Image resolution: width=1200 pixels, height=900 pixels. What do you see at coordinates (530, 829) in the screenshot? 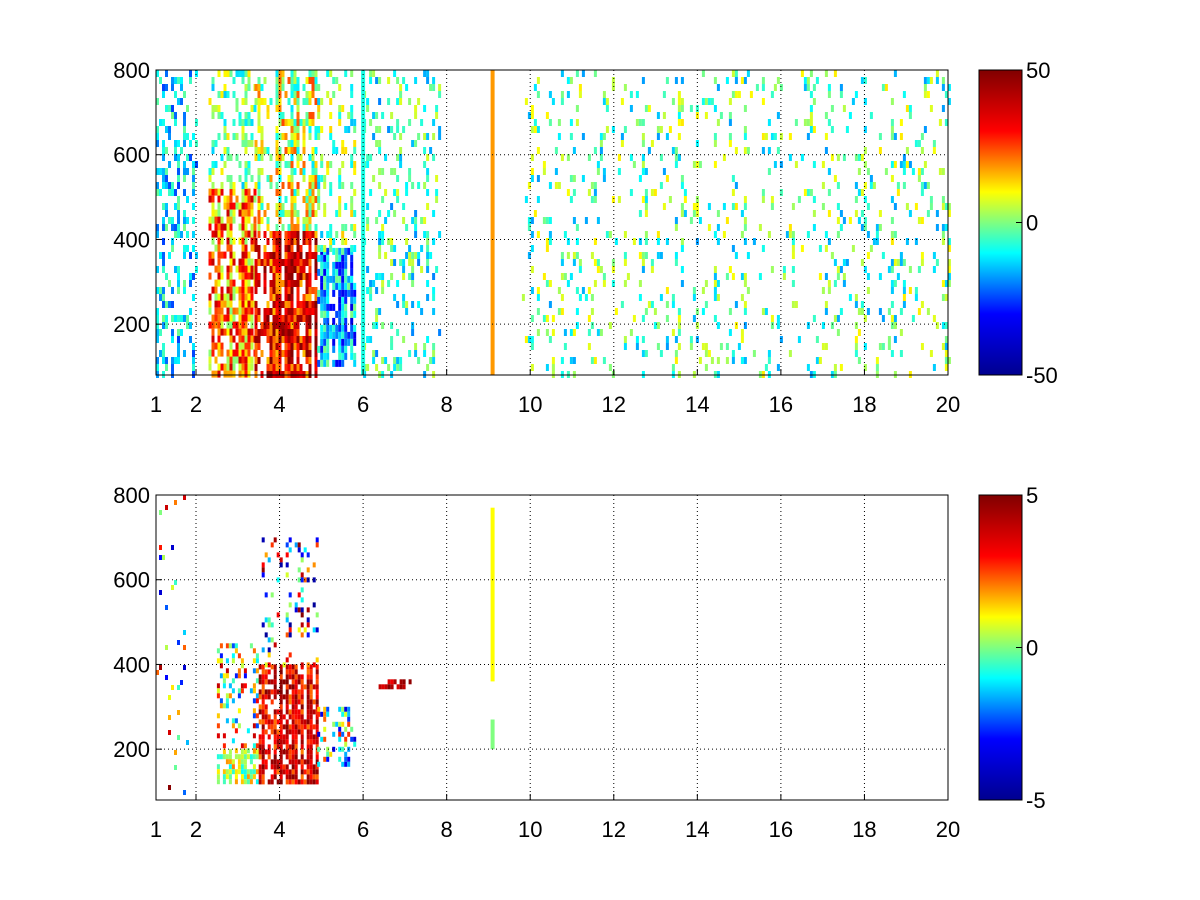
I see `x-tick-label: 10` at bounding box center [530, 829].